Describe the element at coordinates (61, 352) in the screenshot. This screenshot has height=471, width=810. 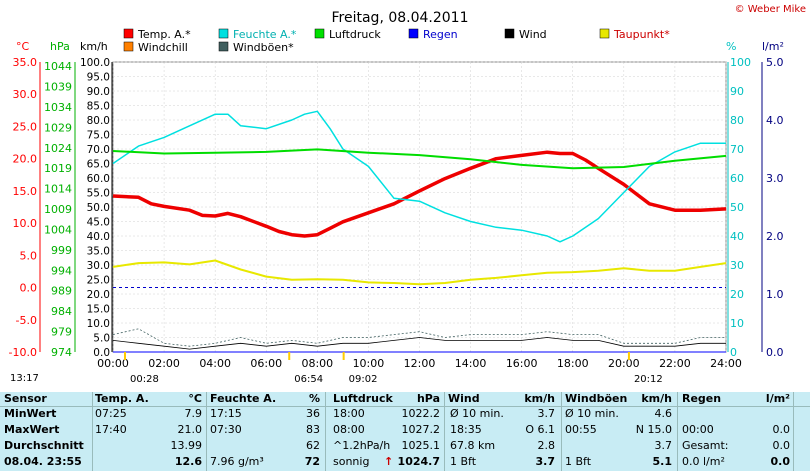
I see `y-tick-label: 974` at that location.